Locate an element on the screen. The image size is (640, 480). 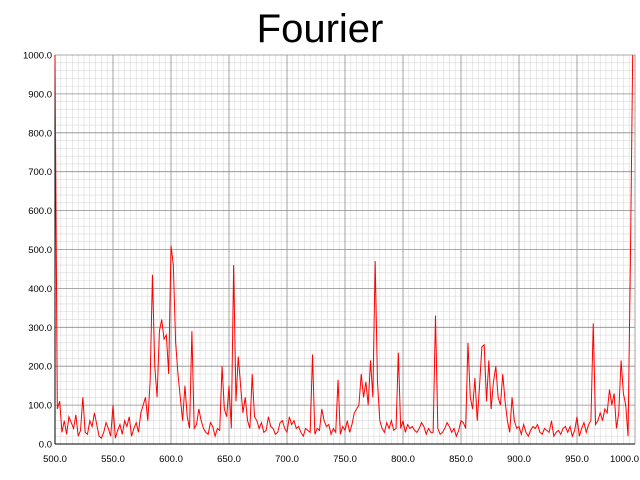
chart-title: Fourier is located at coordinates (320, 29).